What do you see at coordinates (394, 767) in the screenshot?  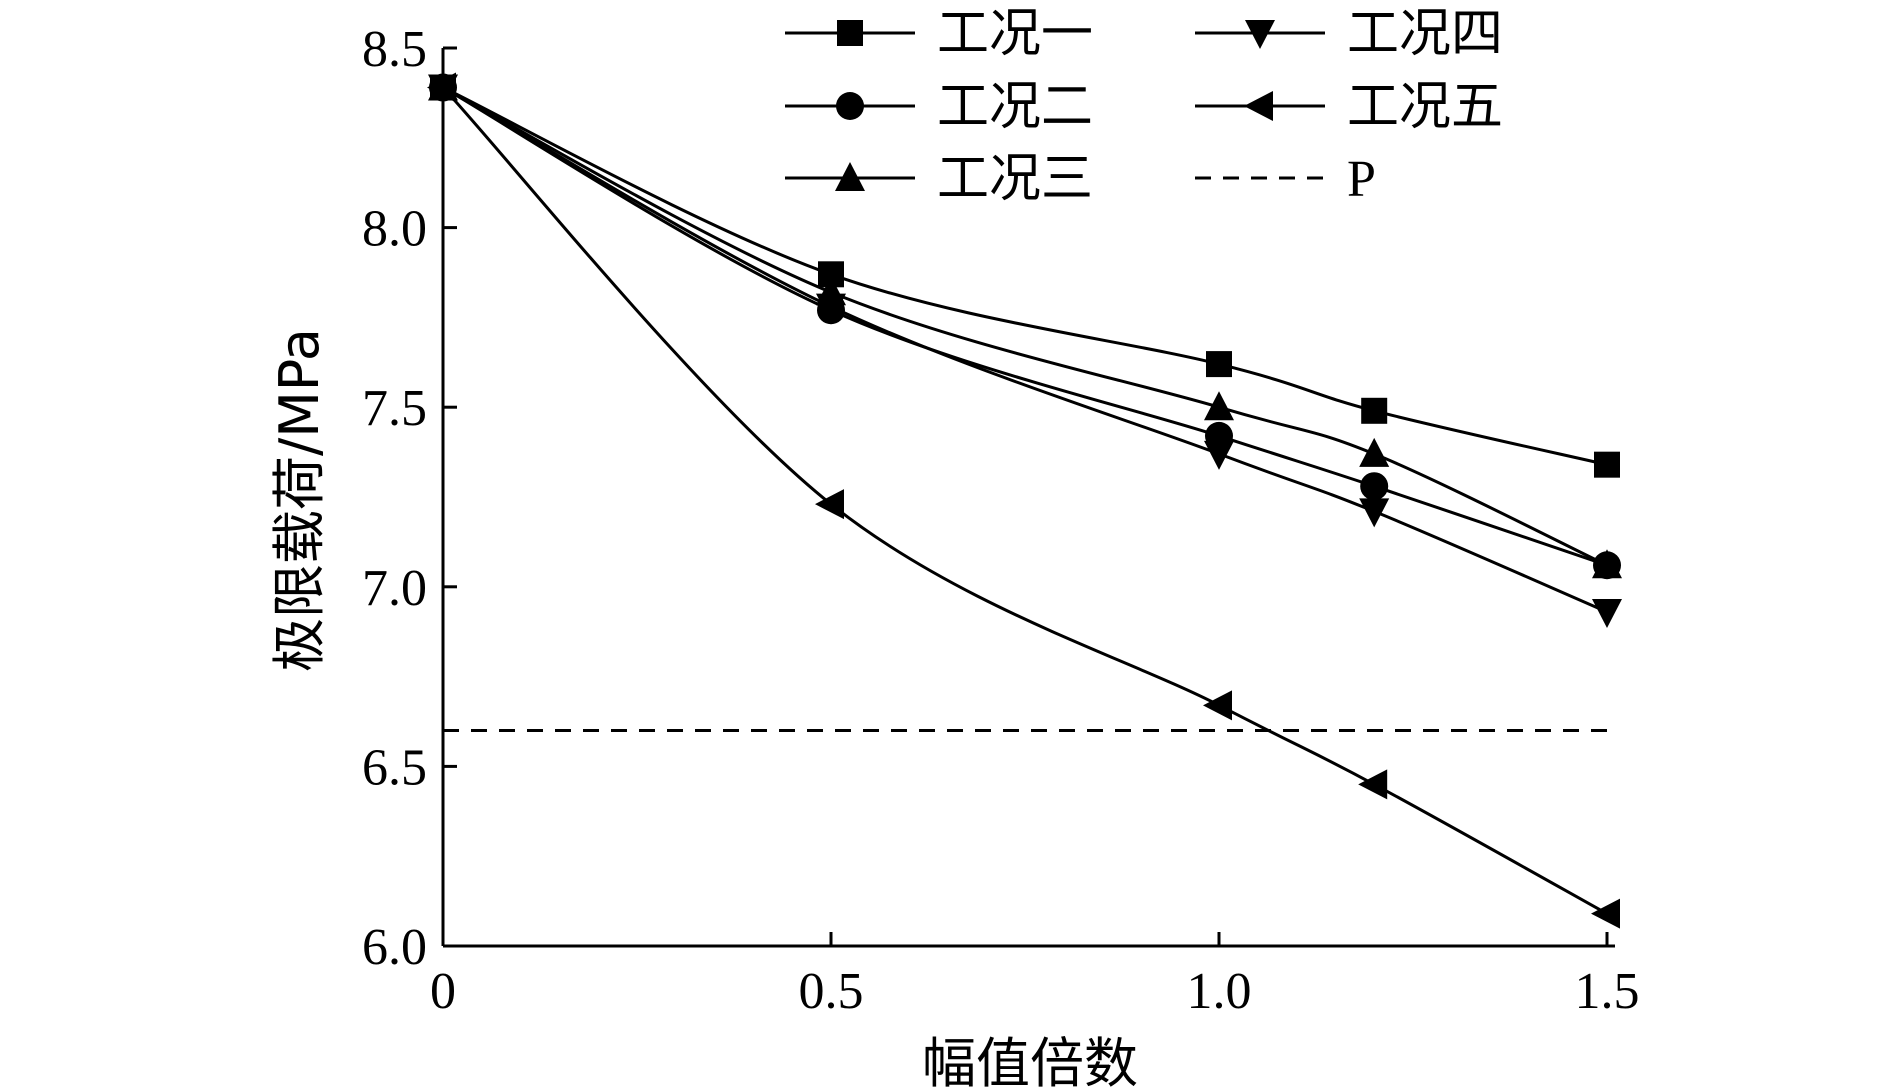 I see `y-tick-label: 6.5` at bounding box center [394, 767].